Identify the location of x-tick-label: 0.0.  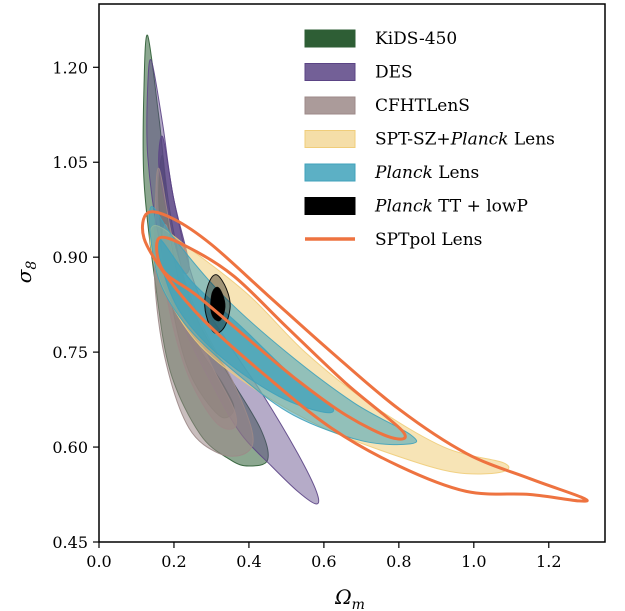
(98, 561).